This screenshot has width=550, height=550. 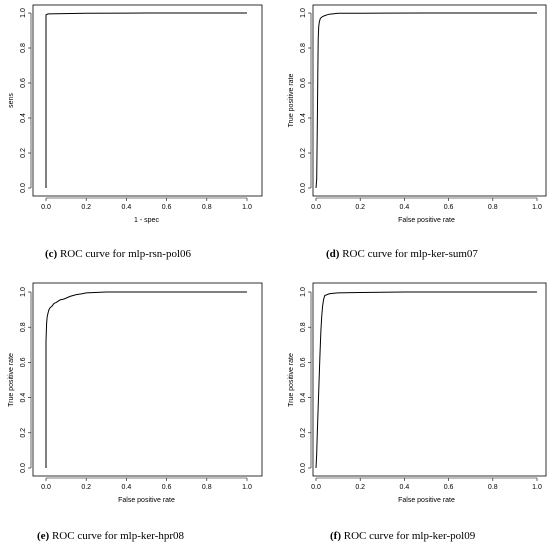 What do you see at coordinates (335, 536) in the screenshot?
I see `panel-label-f: (f)` at bounding box center [335, 536].